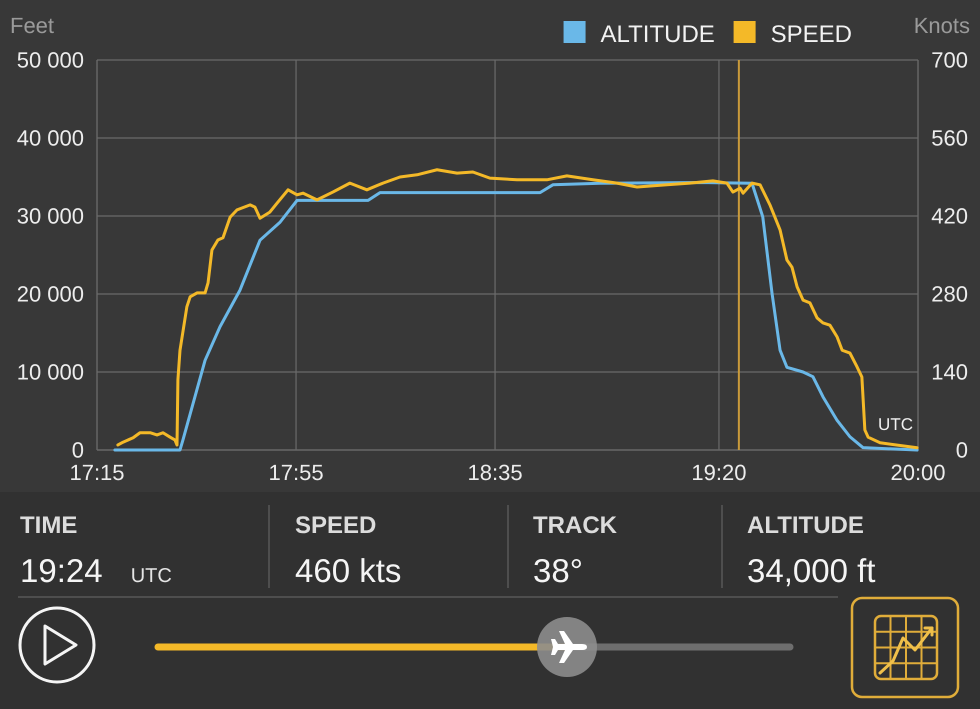 The width and height of the screenshot is (980, 709). Describe the element at coordinates (949, 372) in the screenshot. I see `y2-tick-label: 140` at that location.